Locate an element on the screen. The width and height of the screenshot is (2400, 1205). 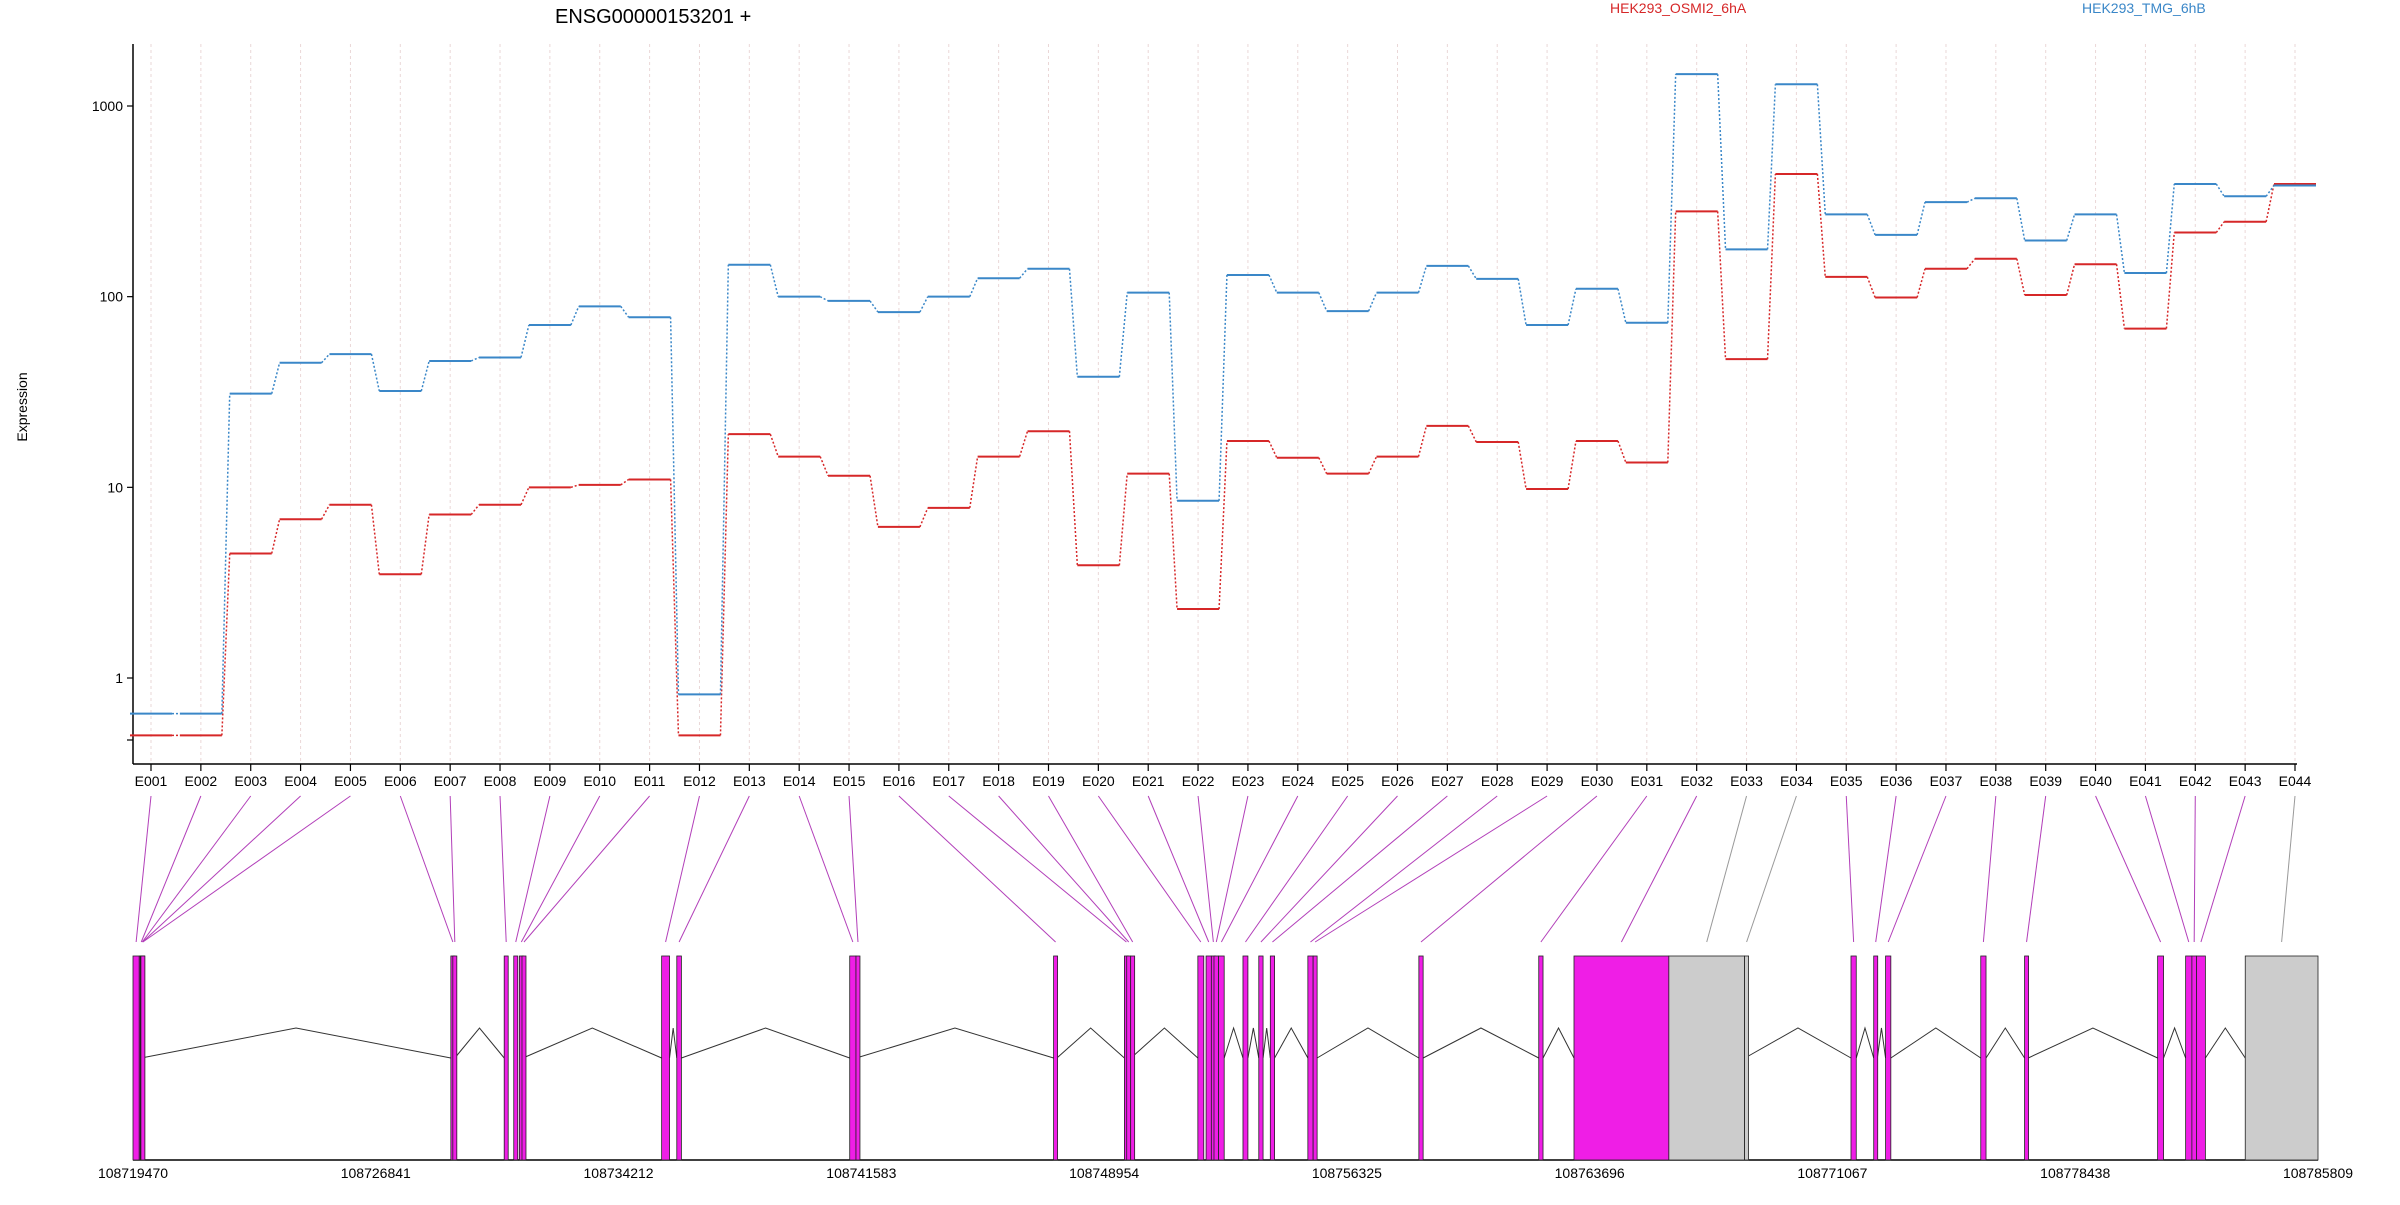
x-tick-label-E012: E012 is located at coordinates (699, 781).